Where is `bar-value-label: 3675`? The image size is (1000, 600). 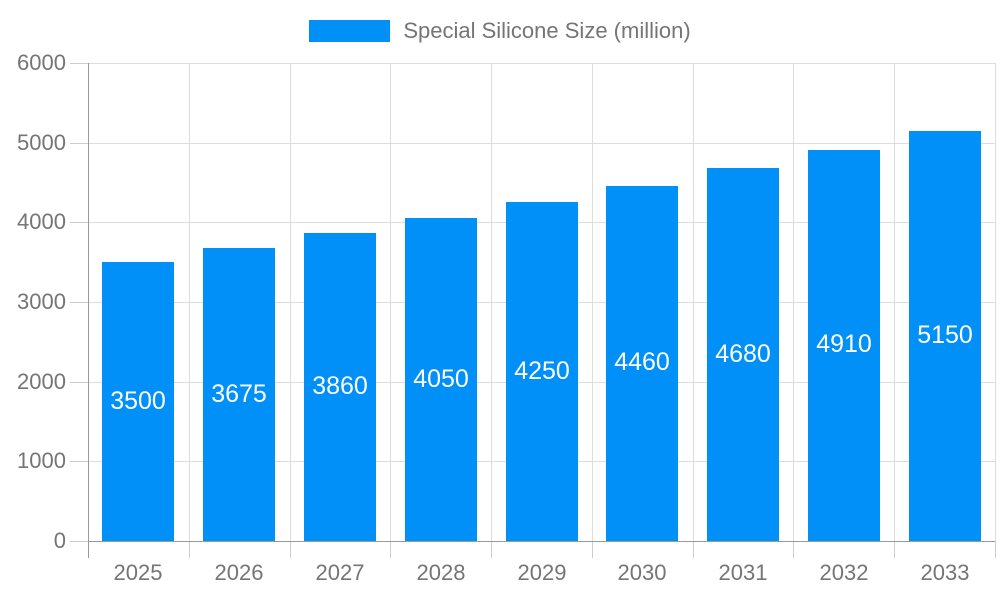
bar-value-label: 3675 is located at coordinates (239, 394).